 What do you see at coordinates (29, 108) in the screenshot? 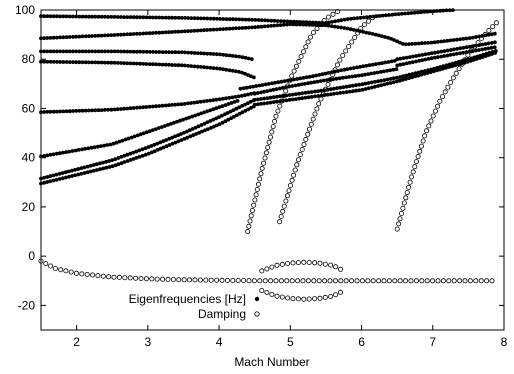
I see `y-tick-label: 60` at bounding box center [29, 108].